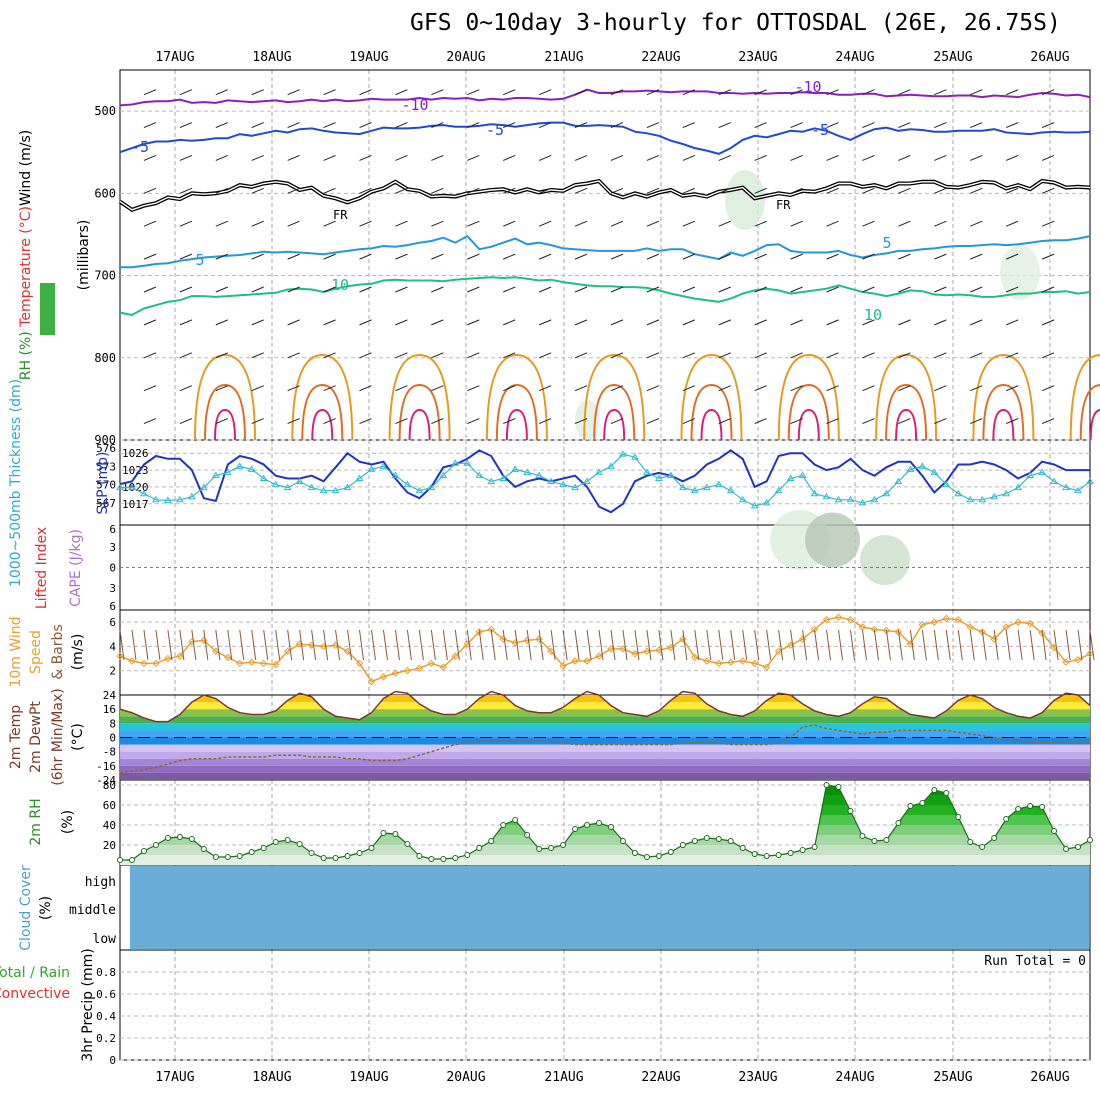 The image size is (1100, 1100). Describe the element at coordinates (1035, 961) in the screenshot. I see `run-total-label: Run Total = 0` at that location.